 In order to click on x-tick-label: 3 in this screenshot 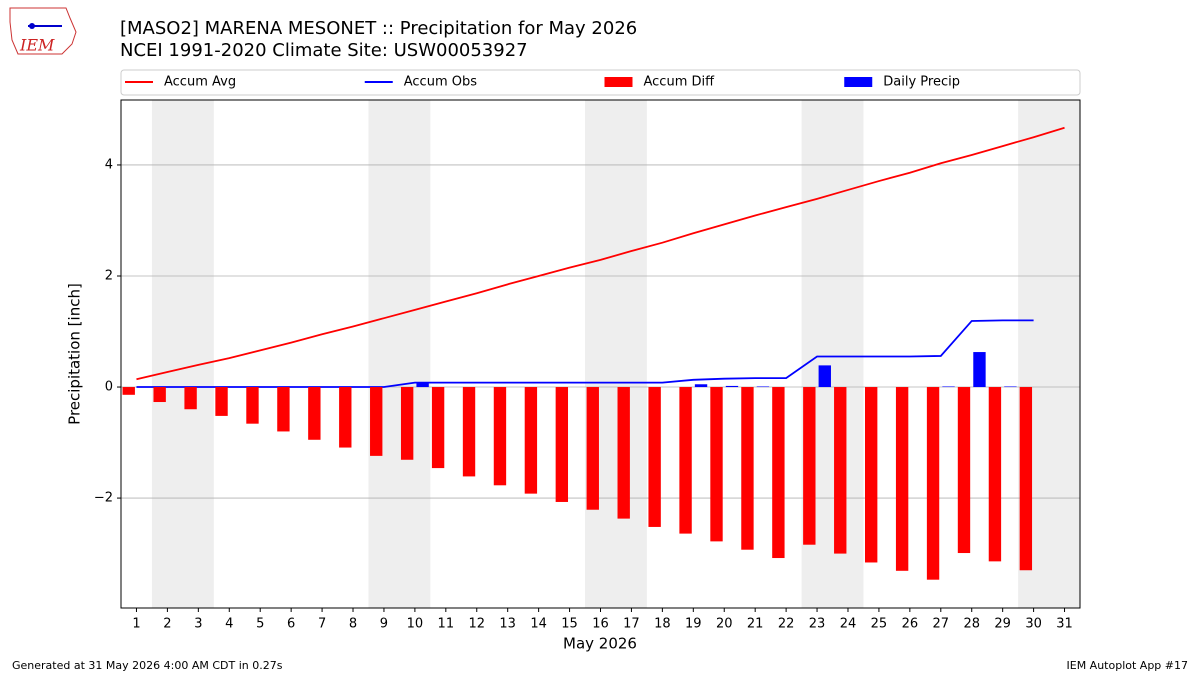, I will do `click(198, 624)`.